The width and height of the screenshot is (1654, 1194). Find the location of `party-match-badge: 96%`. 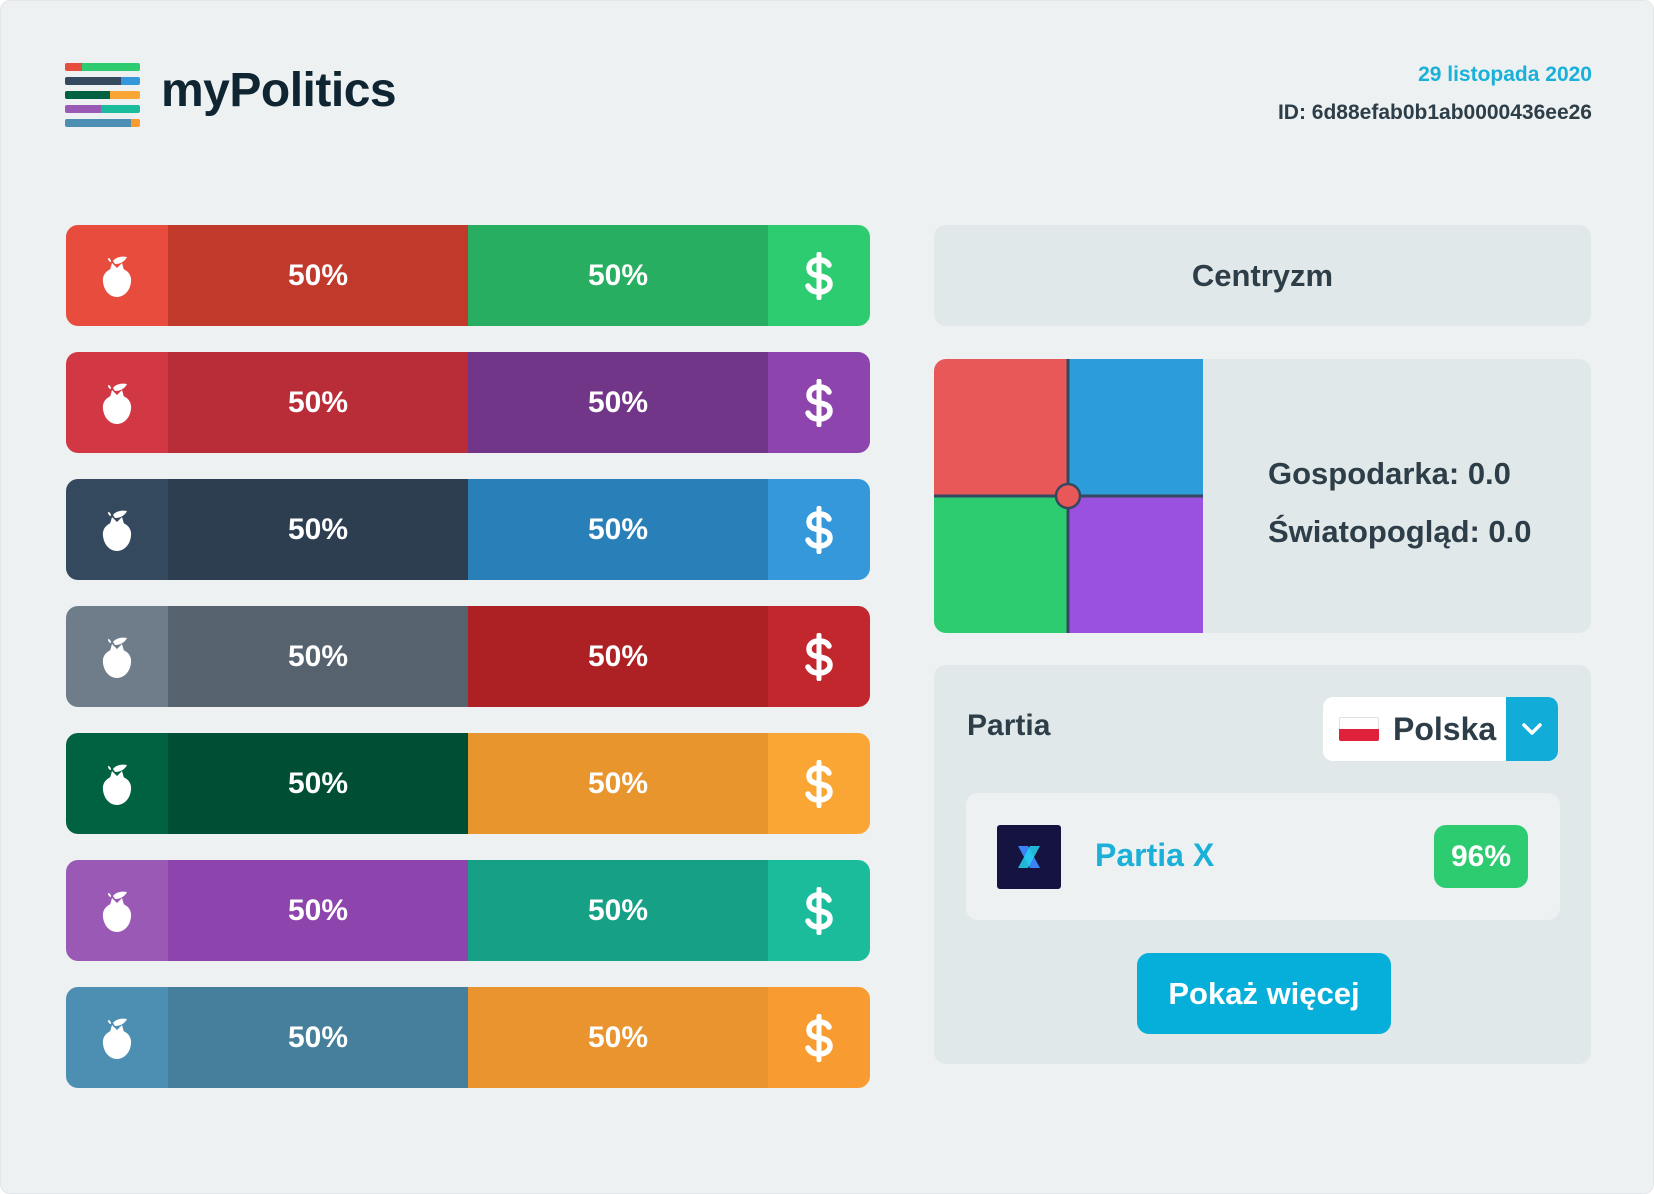

party-match-badge: 96% is located at coordinates (1481, 856).